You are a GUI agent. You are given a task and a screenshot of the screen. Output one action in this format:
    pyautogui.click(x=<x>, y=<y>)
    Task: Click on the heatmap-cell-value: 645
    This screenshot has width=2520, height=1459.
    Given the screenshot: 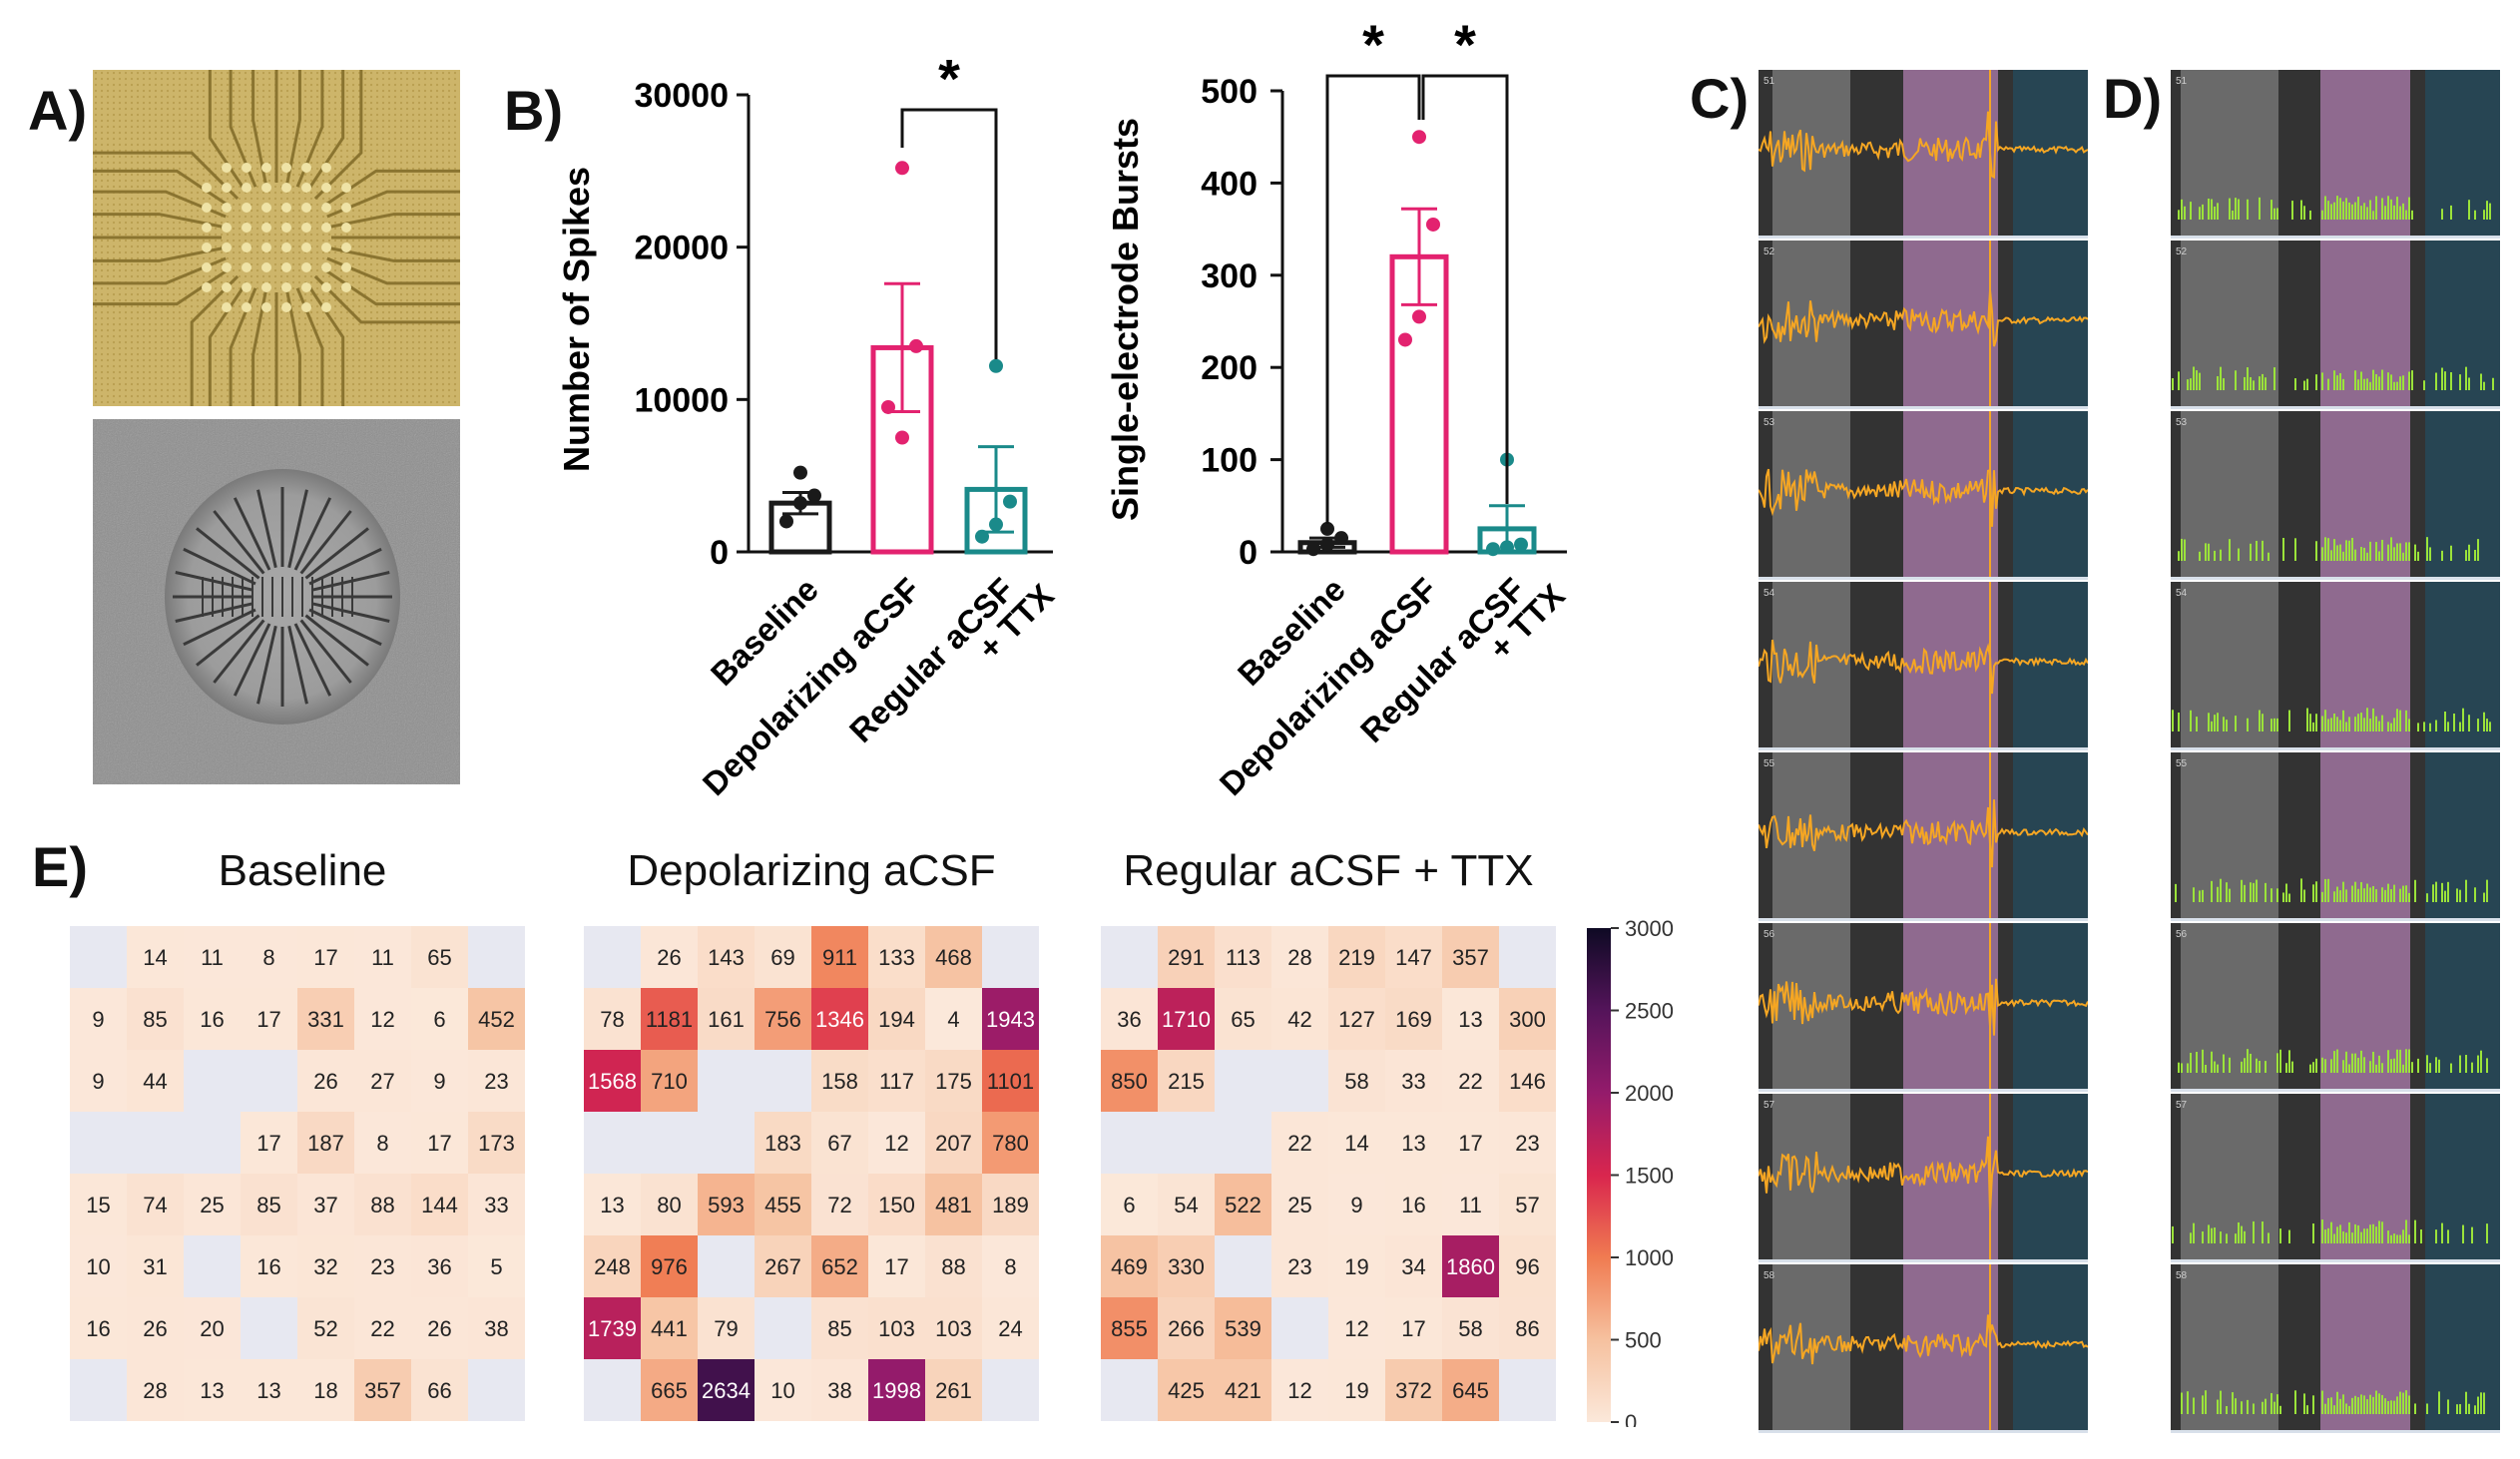 What is the action you would take?
    pyautogui.click(x=1470, y=1391)
    